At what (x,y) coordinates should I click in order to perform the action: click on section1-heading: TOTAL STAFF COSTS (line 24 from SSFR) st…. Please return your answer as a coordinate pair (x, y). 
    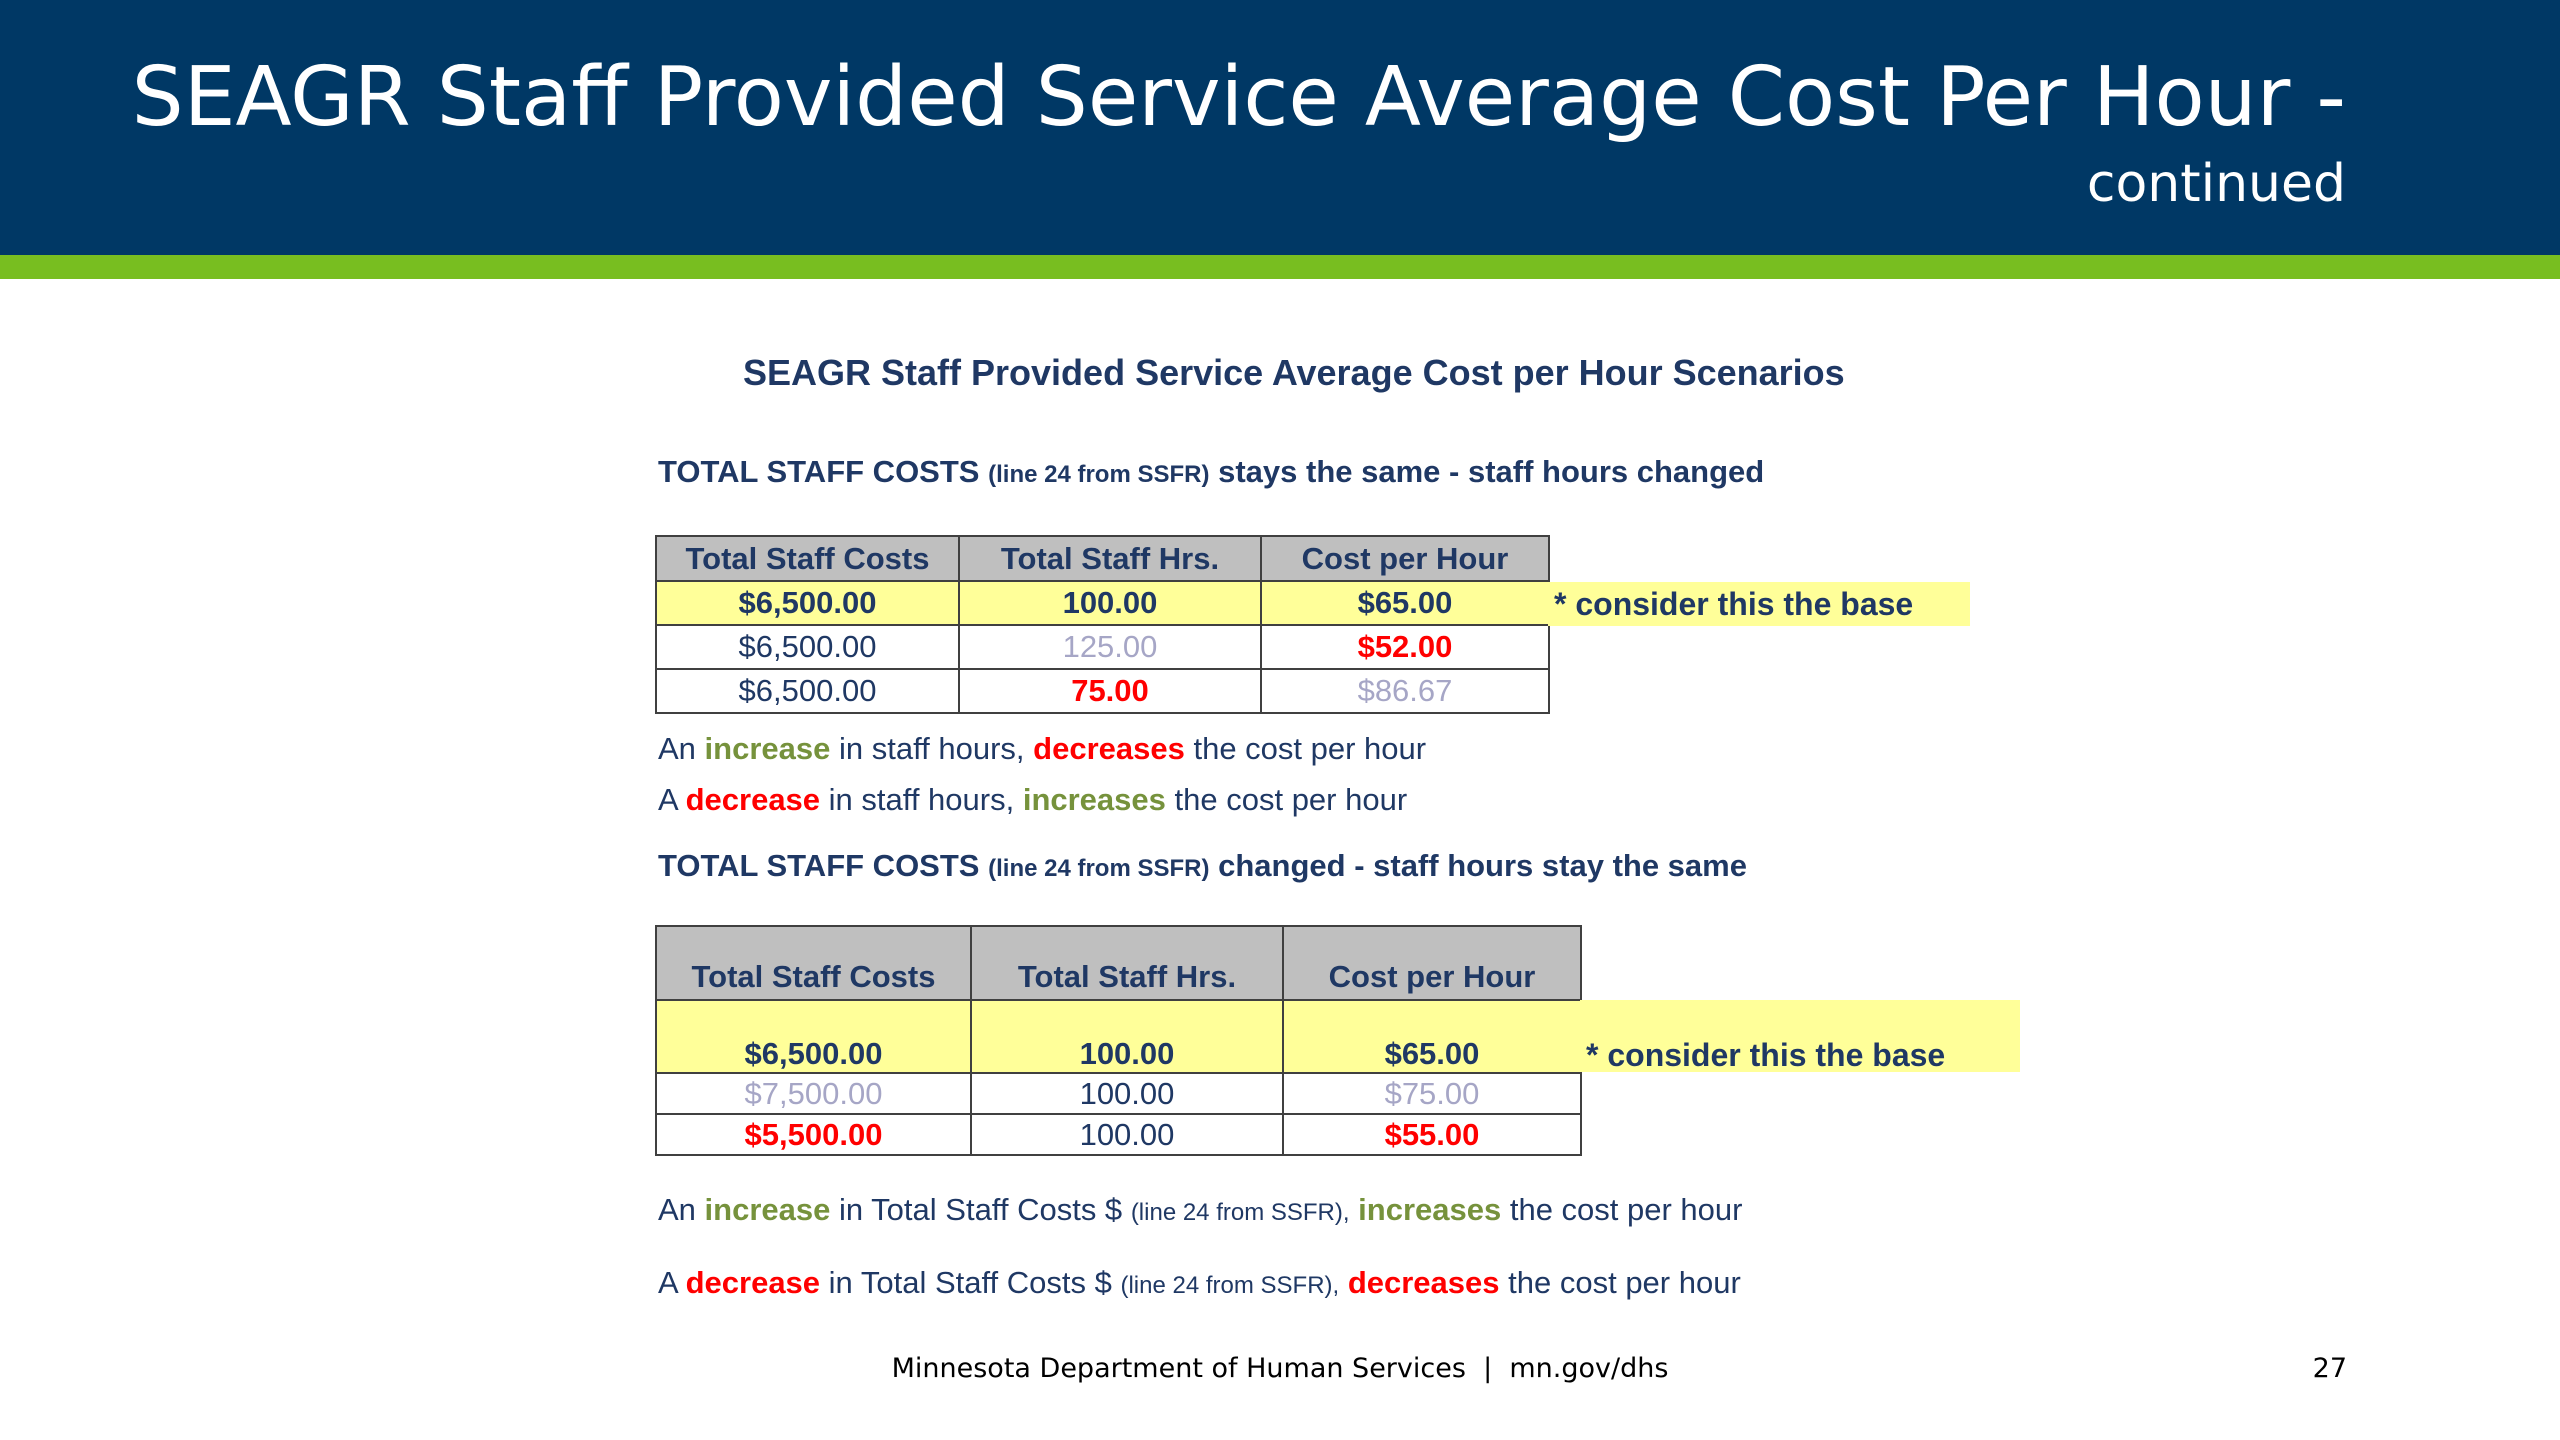
    Looking at the image, I should click on (1211, 472).